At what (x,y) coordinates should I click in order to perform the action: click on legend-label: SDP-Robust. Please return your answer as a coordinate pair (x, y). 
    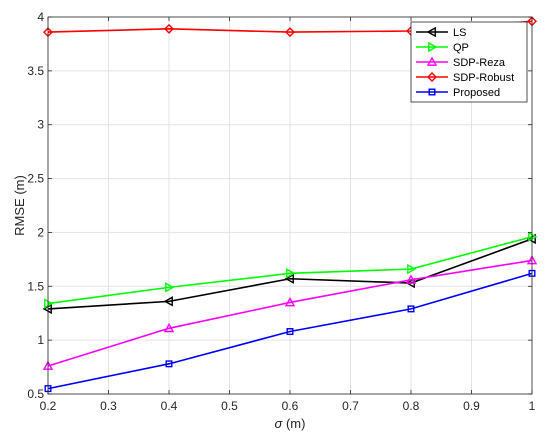
    Looking at the image, I should click on (483, 78).